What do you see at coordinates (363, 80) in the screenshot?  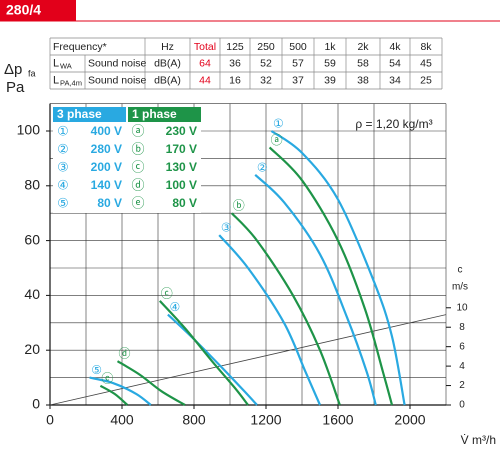 I see `row-value: 38` at bounding box center [363, 80].